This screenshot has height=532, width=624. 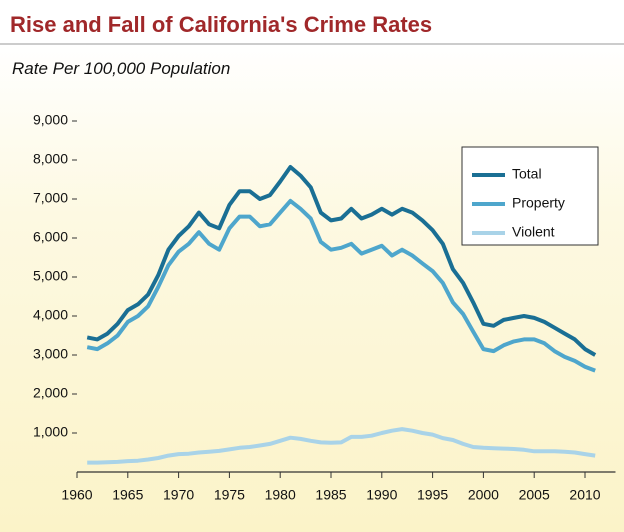 What do you see at coordinates (178, 495) in the screenshot?
I see `x-tick-label: 1970` at bounding box center [178, 495].